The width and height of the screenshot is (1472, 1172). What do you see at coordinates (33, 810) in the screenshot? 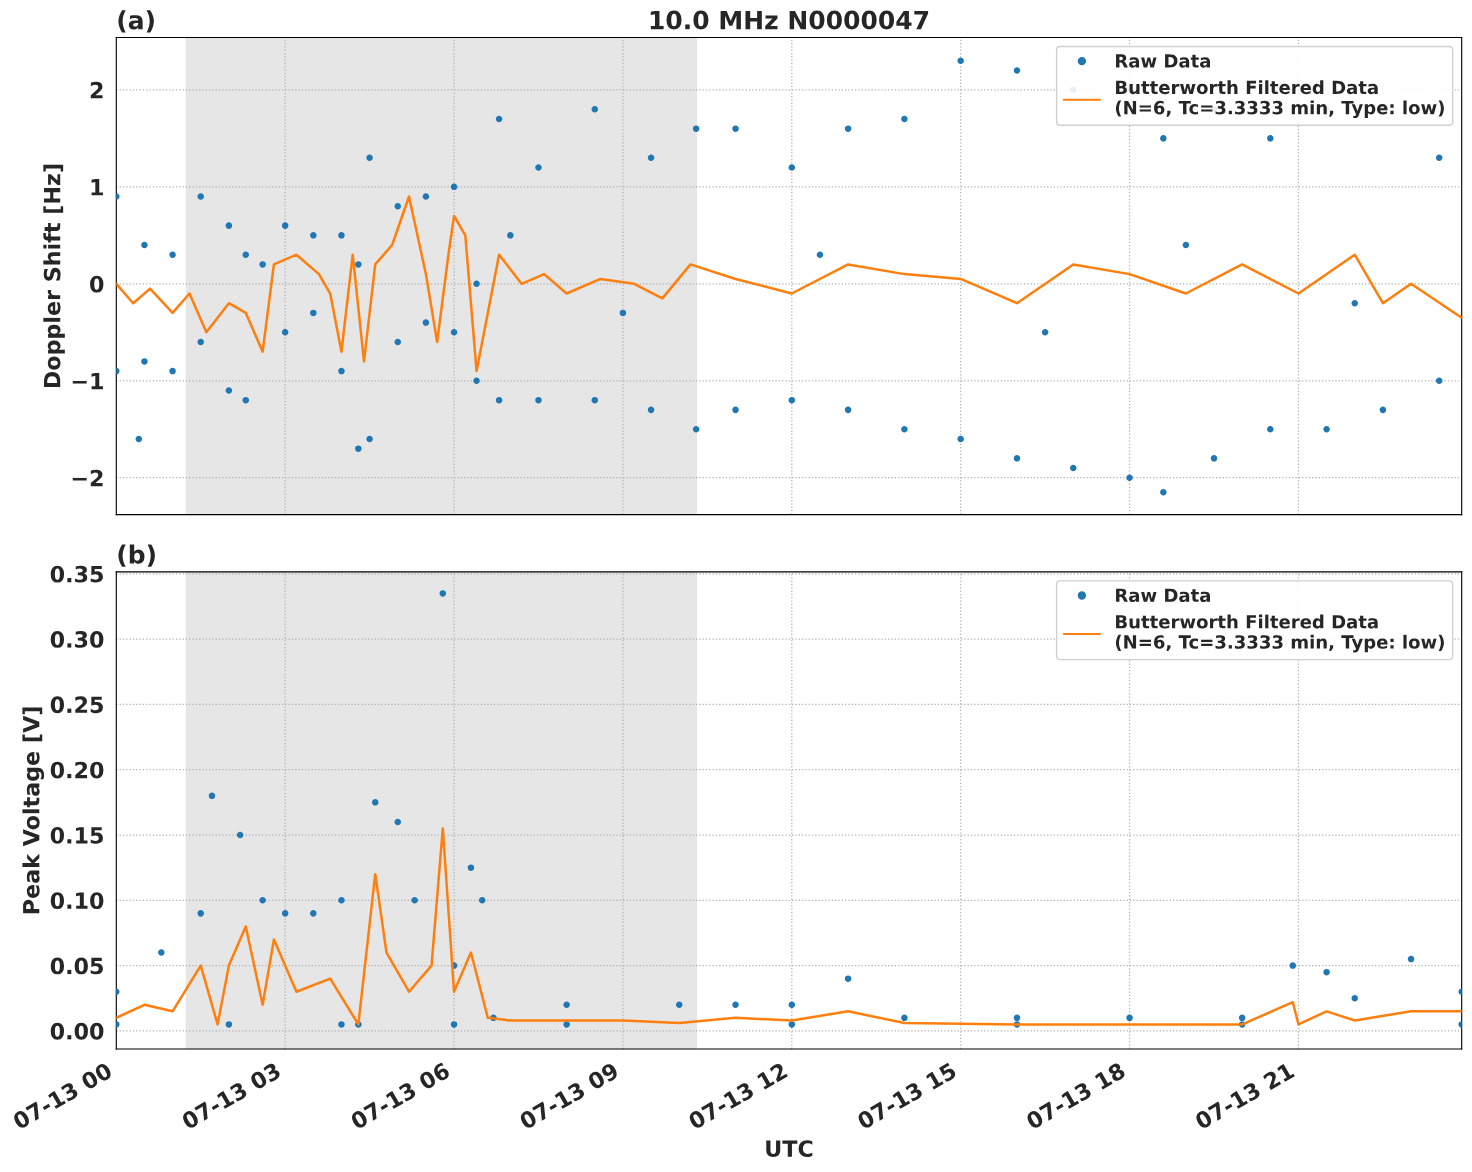
I see `y-axis-title: Peak Voltage [V]` at bounding box center [33, 810].